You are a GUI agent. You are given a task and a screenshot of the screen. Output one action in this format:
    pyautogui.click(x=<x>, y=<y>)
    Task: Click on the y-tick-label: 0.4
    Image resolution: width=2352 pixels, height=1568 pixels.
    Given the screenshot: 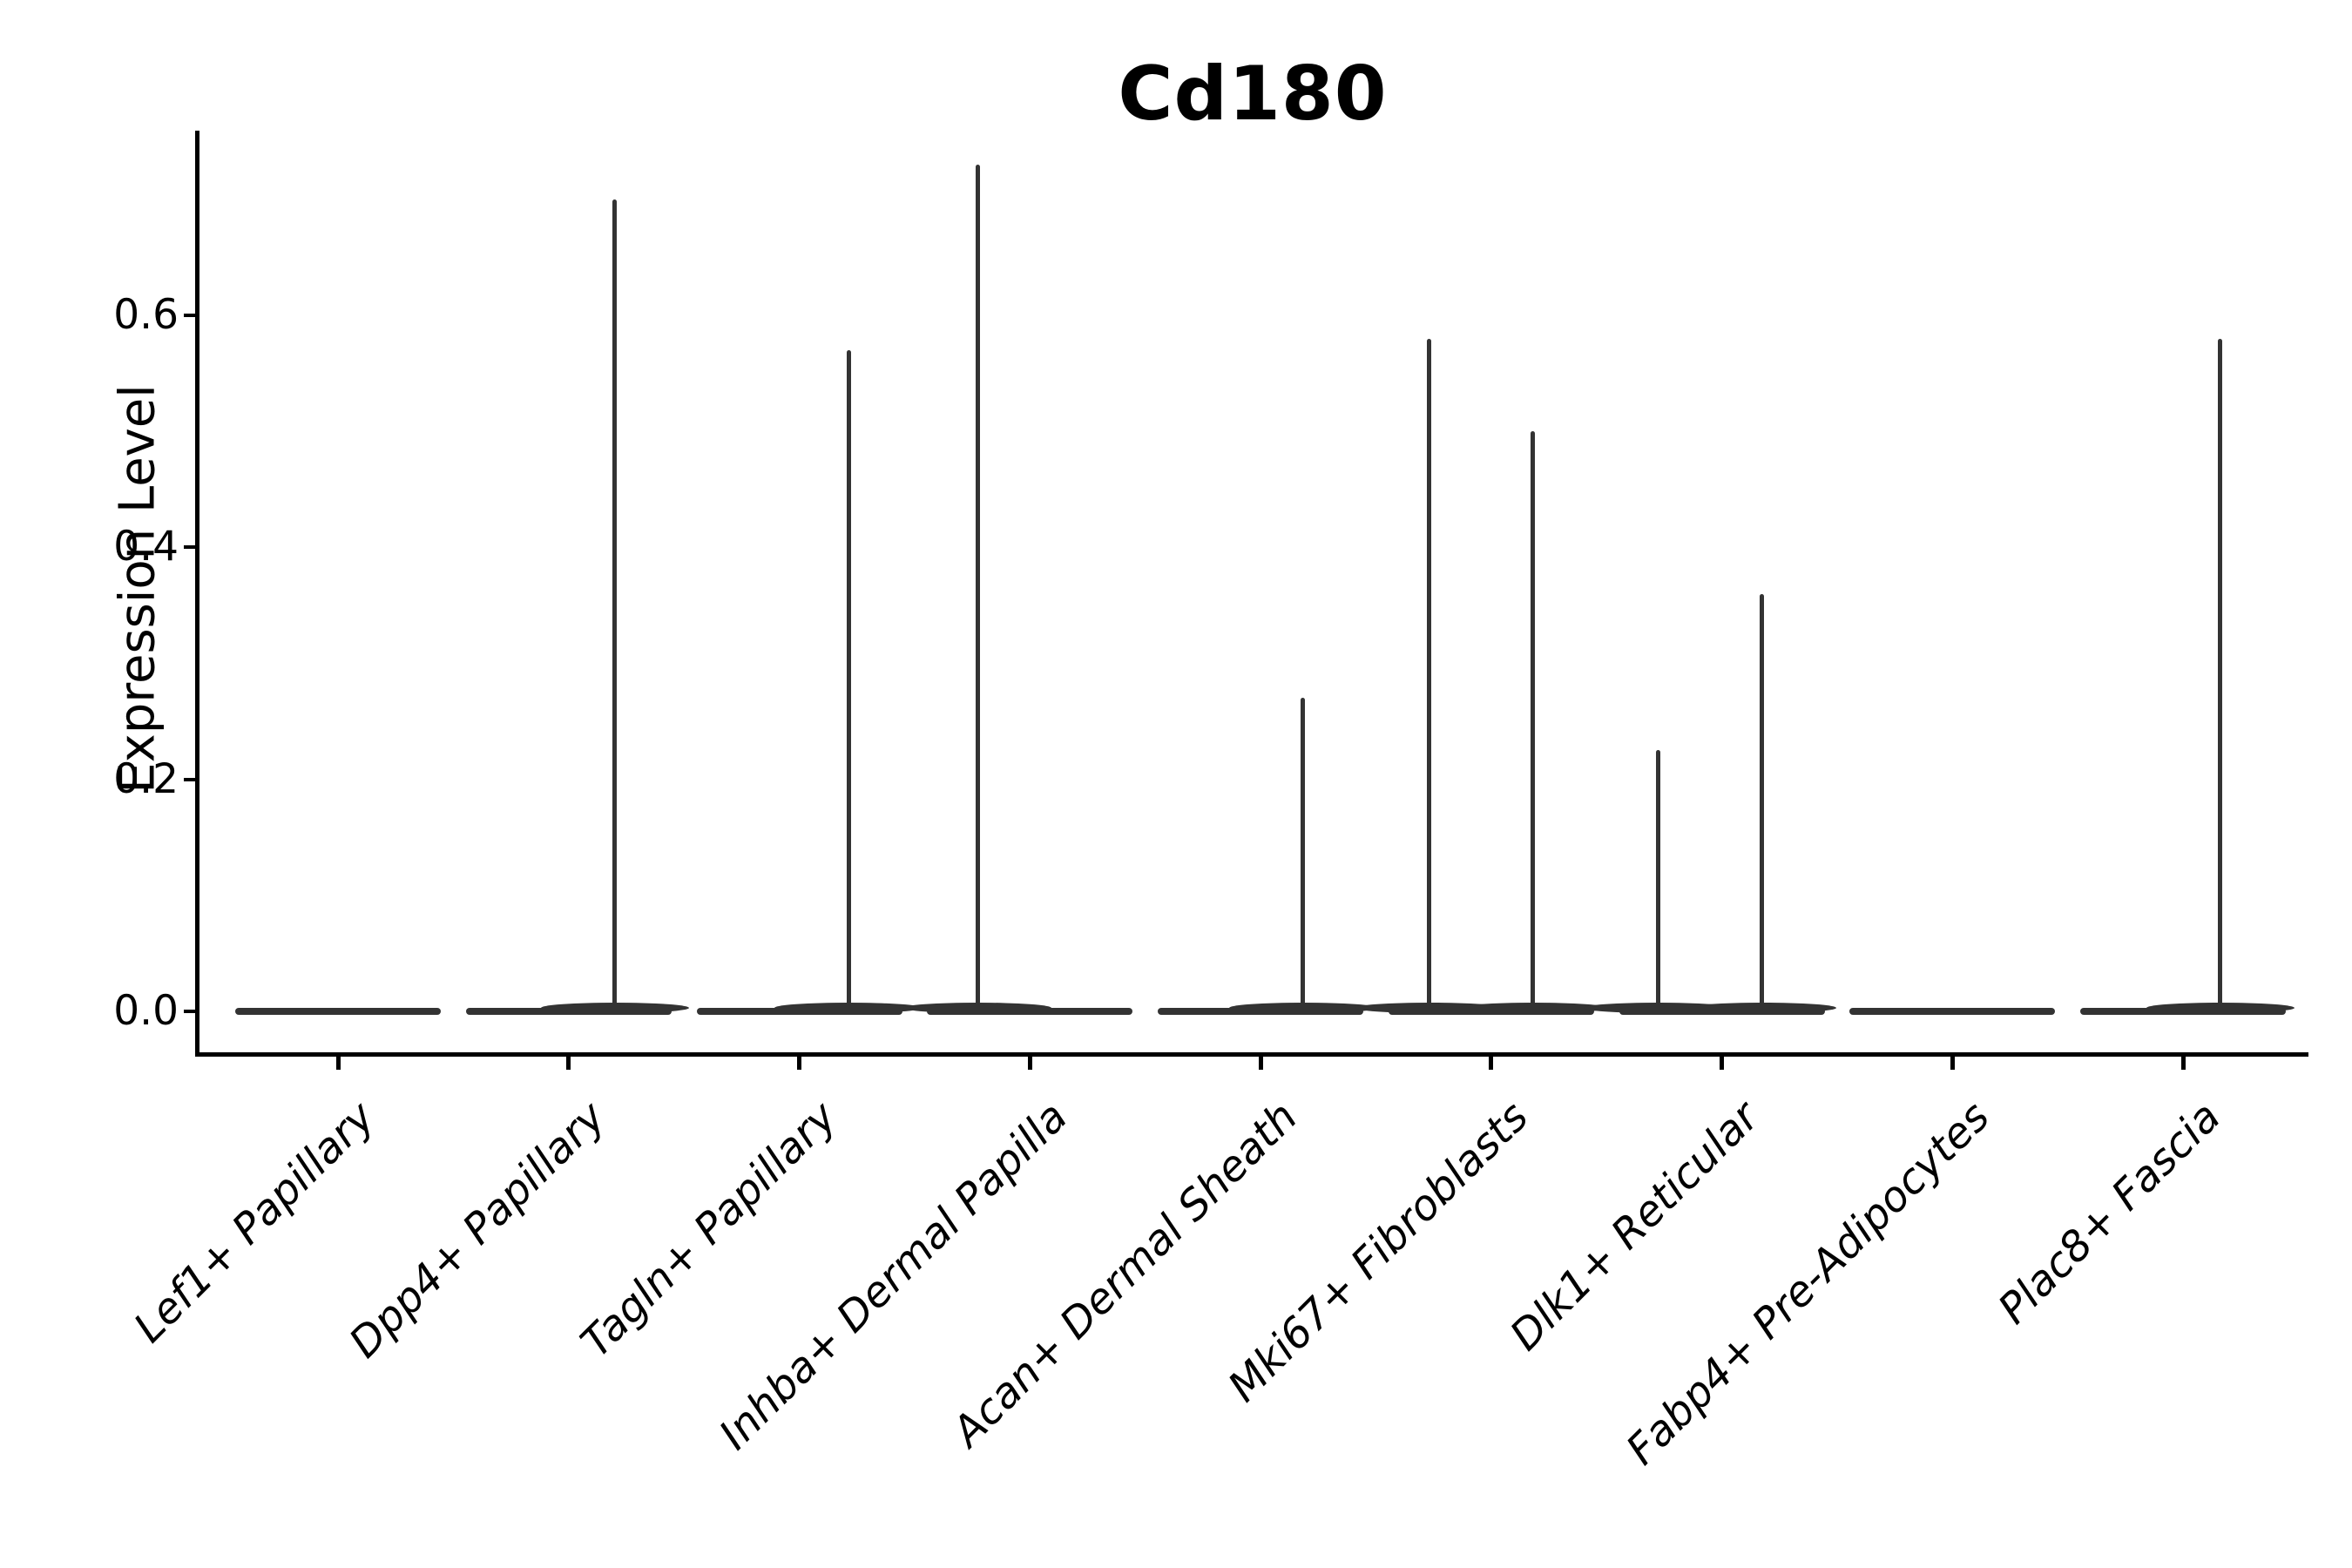 What is the action you would take?
    pyautogui.click(x=146, y=547)
    